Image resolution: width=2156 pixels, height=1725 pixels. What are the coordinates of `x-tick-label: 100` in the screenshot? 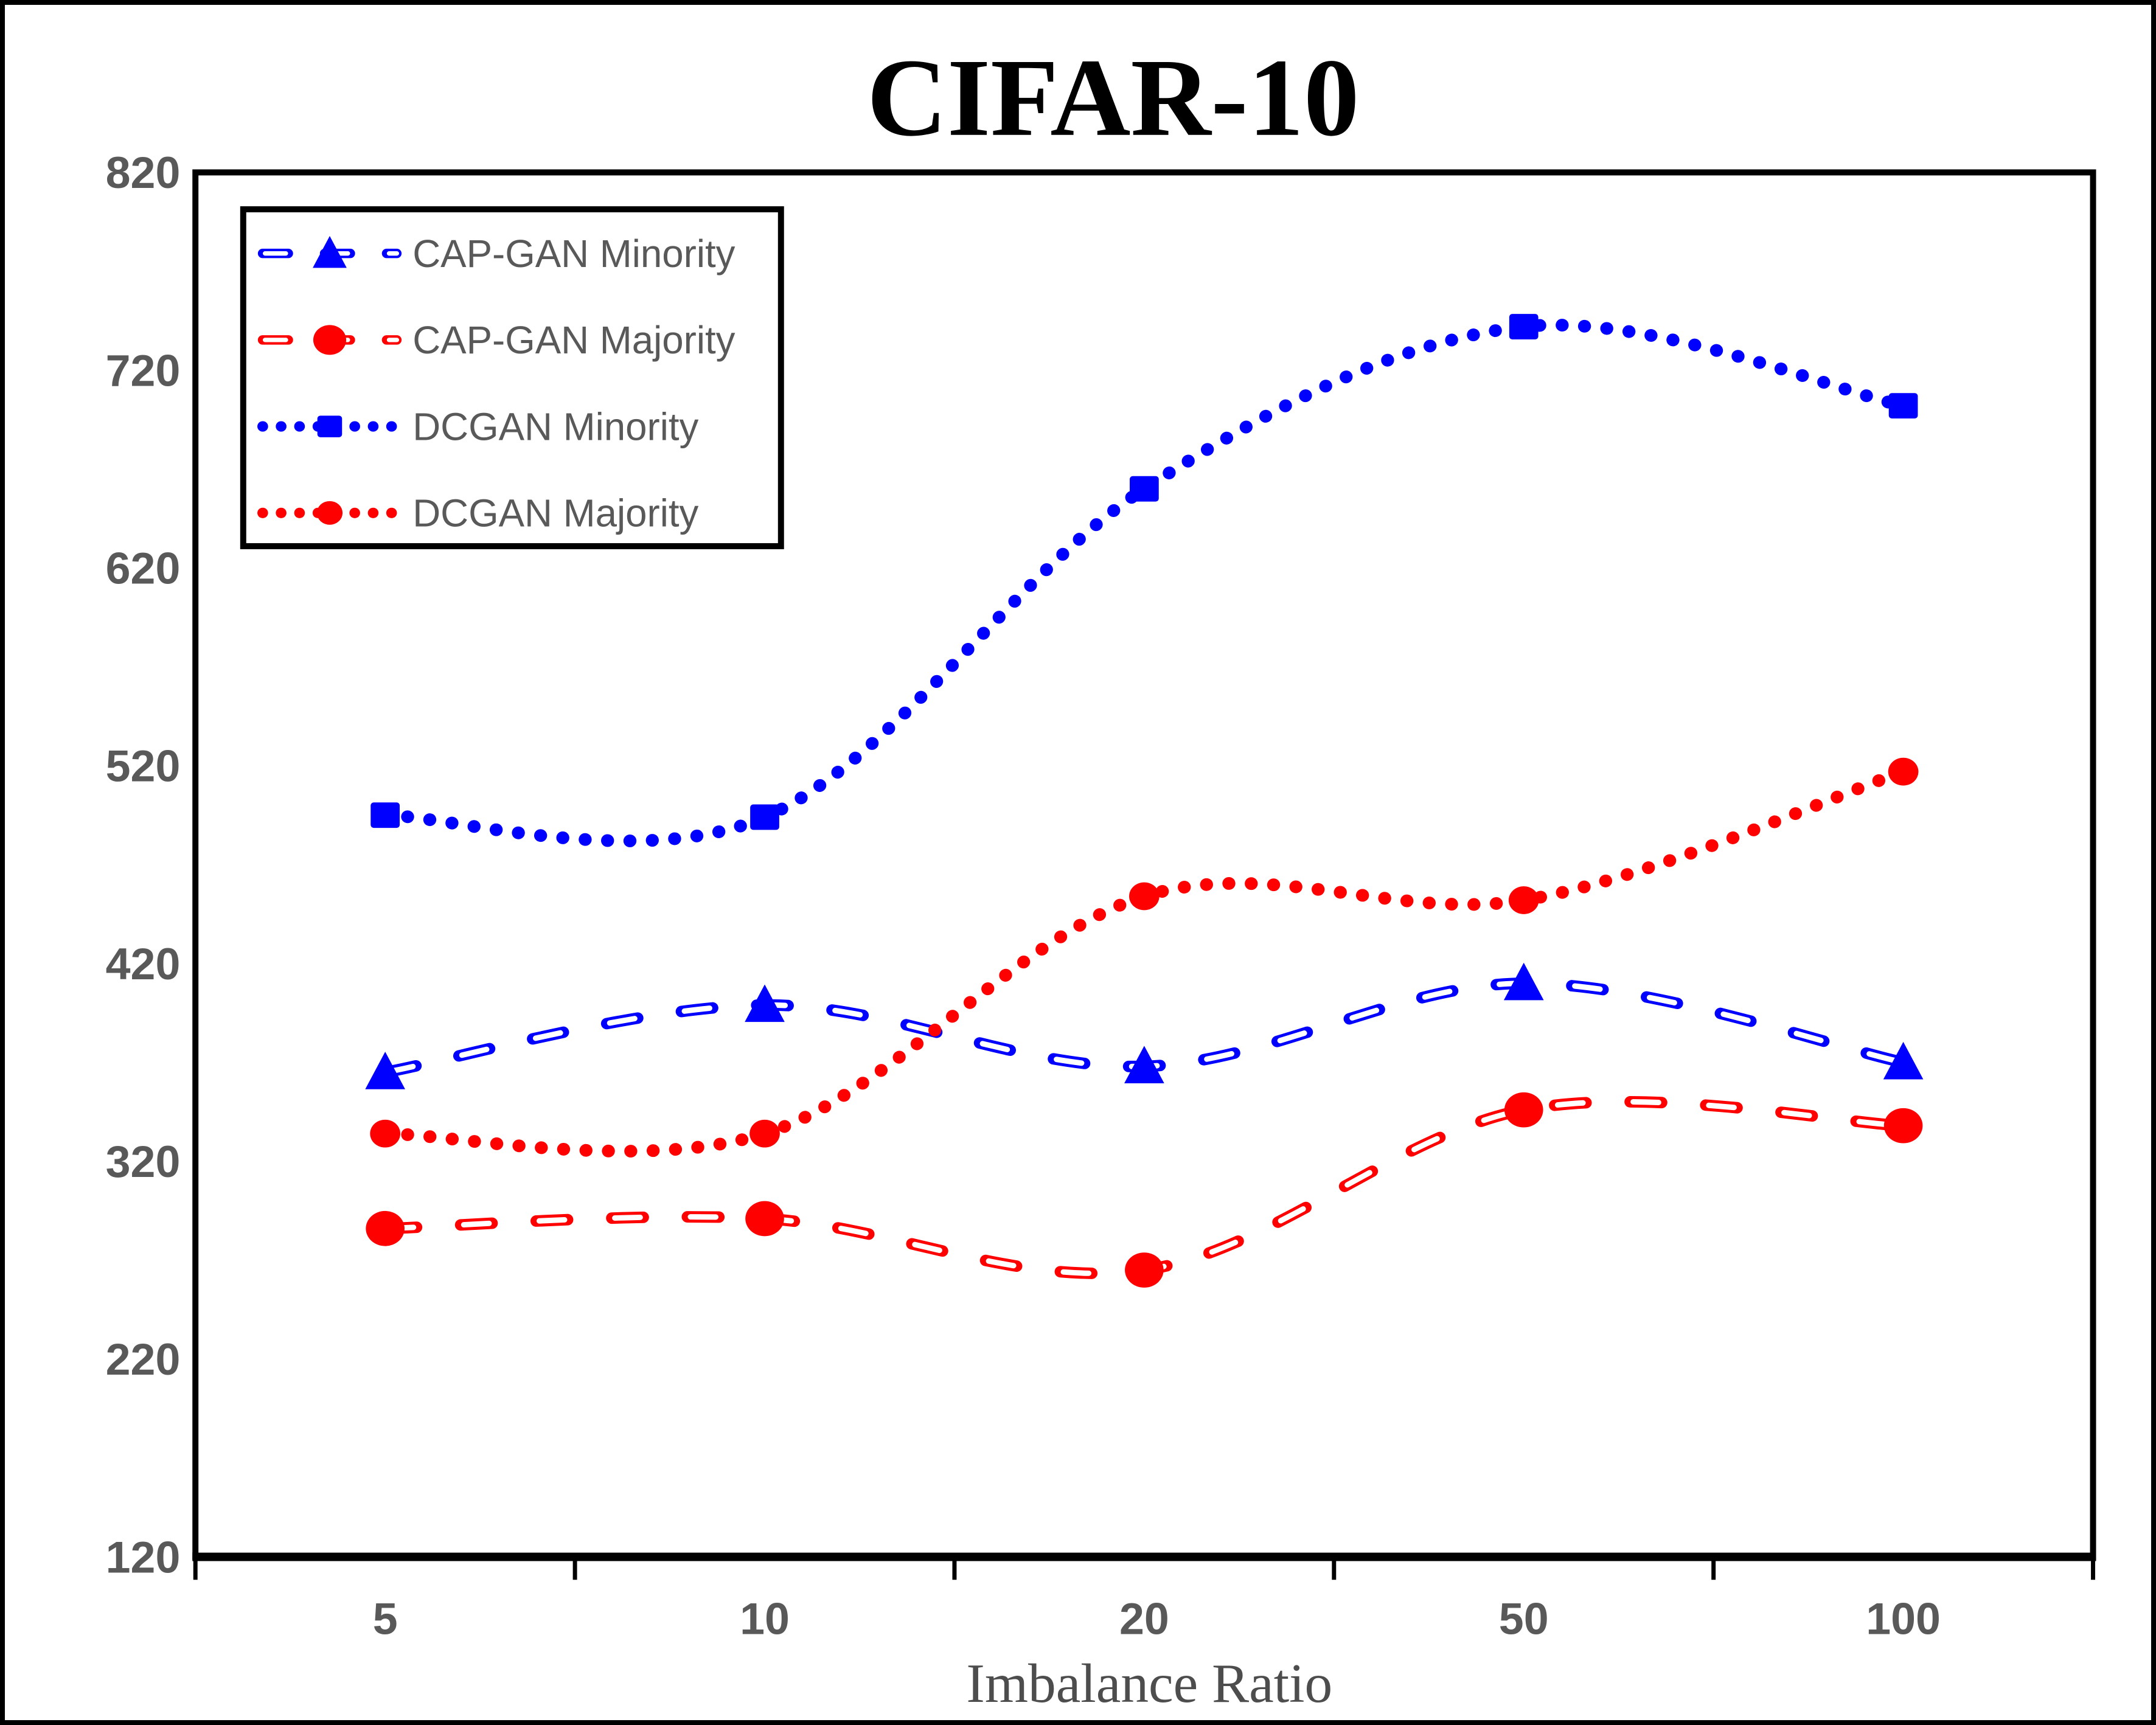 It's located at (1904, 1619).